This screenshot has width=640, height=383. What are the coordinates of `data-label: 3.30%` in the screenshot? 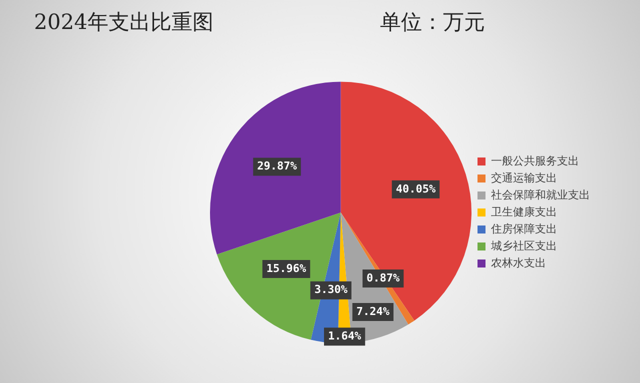 It's located at (331, 289).